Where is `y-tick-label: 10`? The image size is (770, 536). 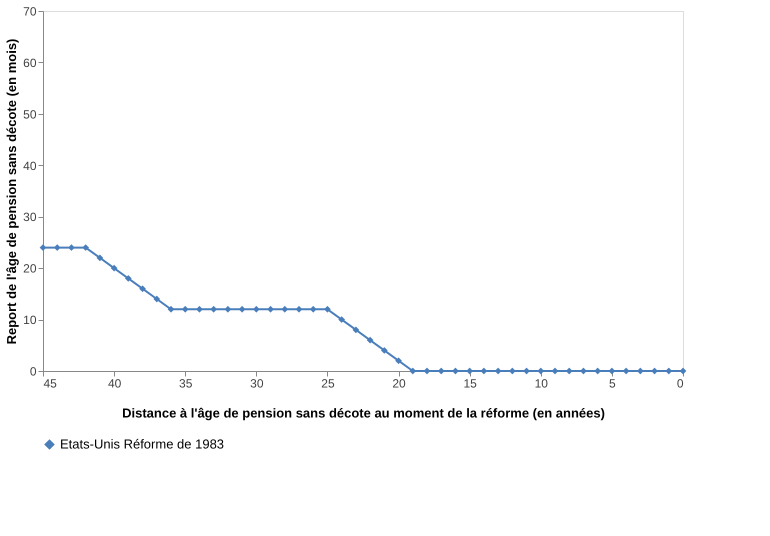
y-tick-label: 10 is located at coordinates (30, 320).